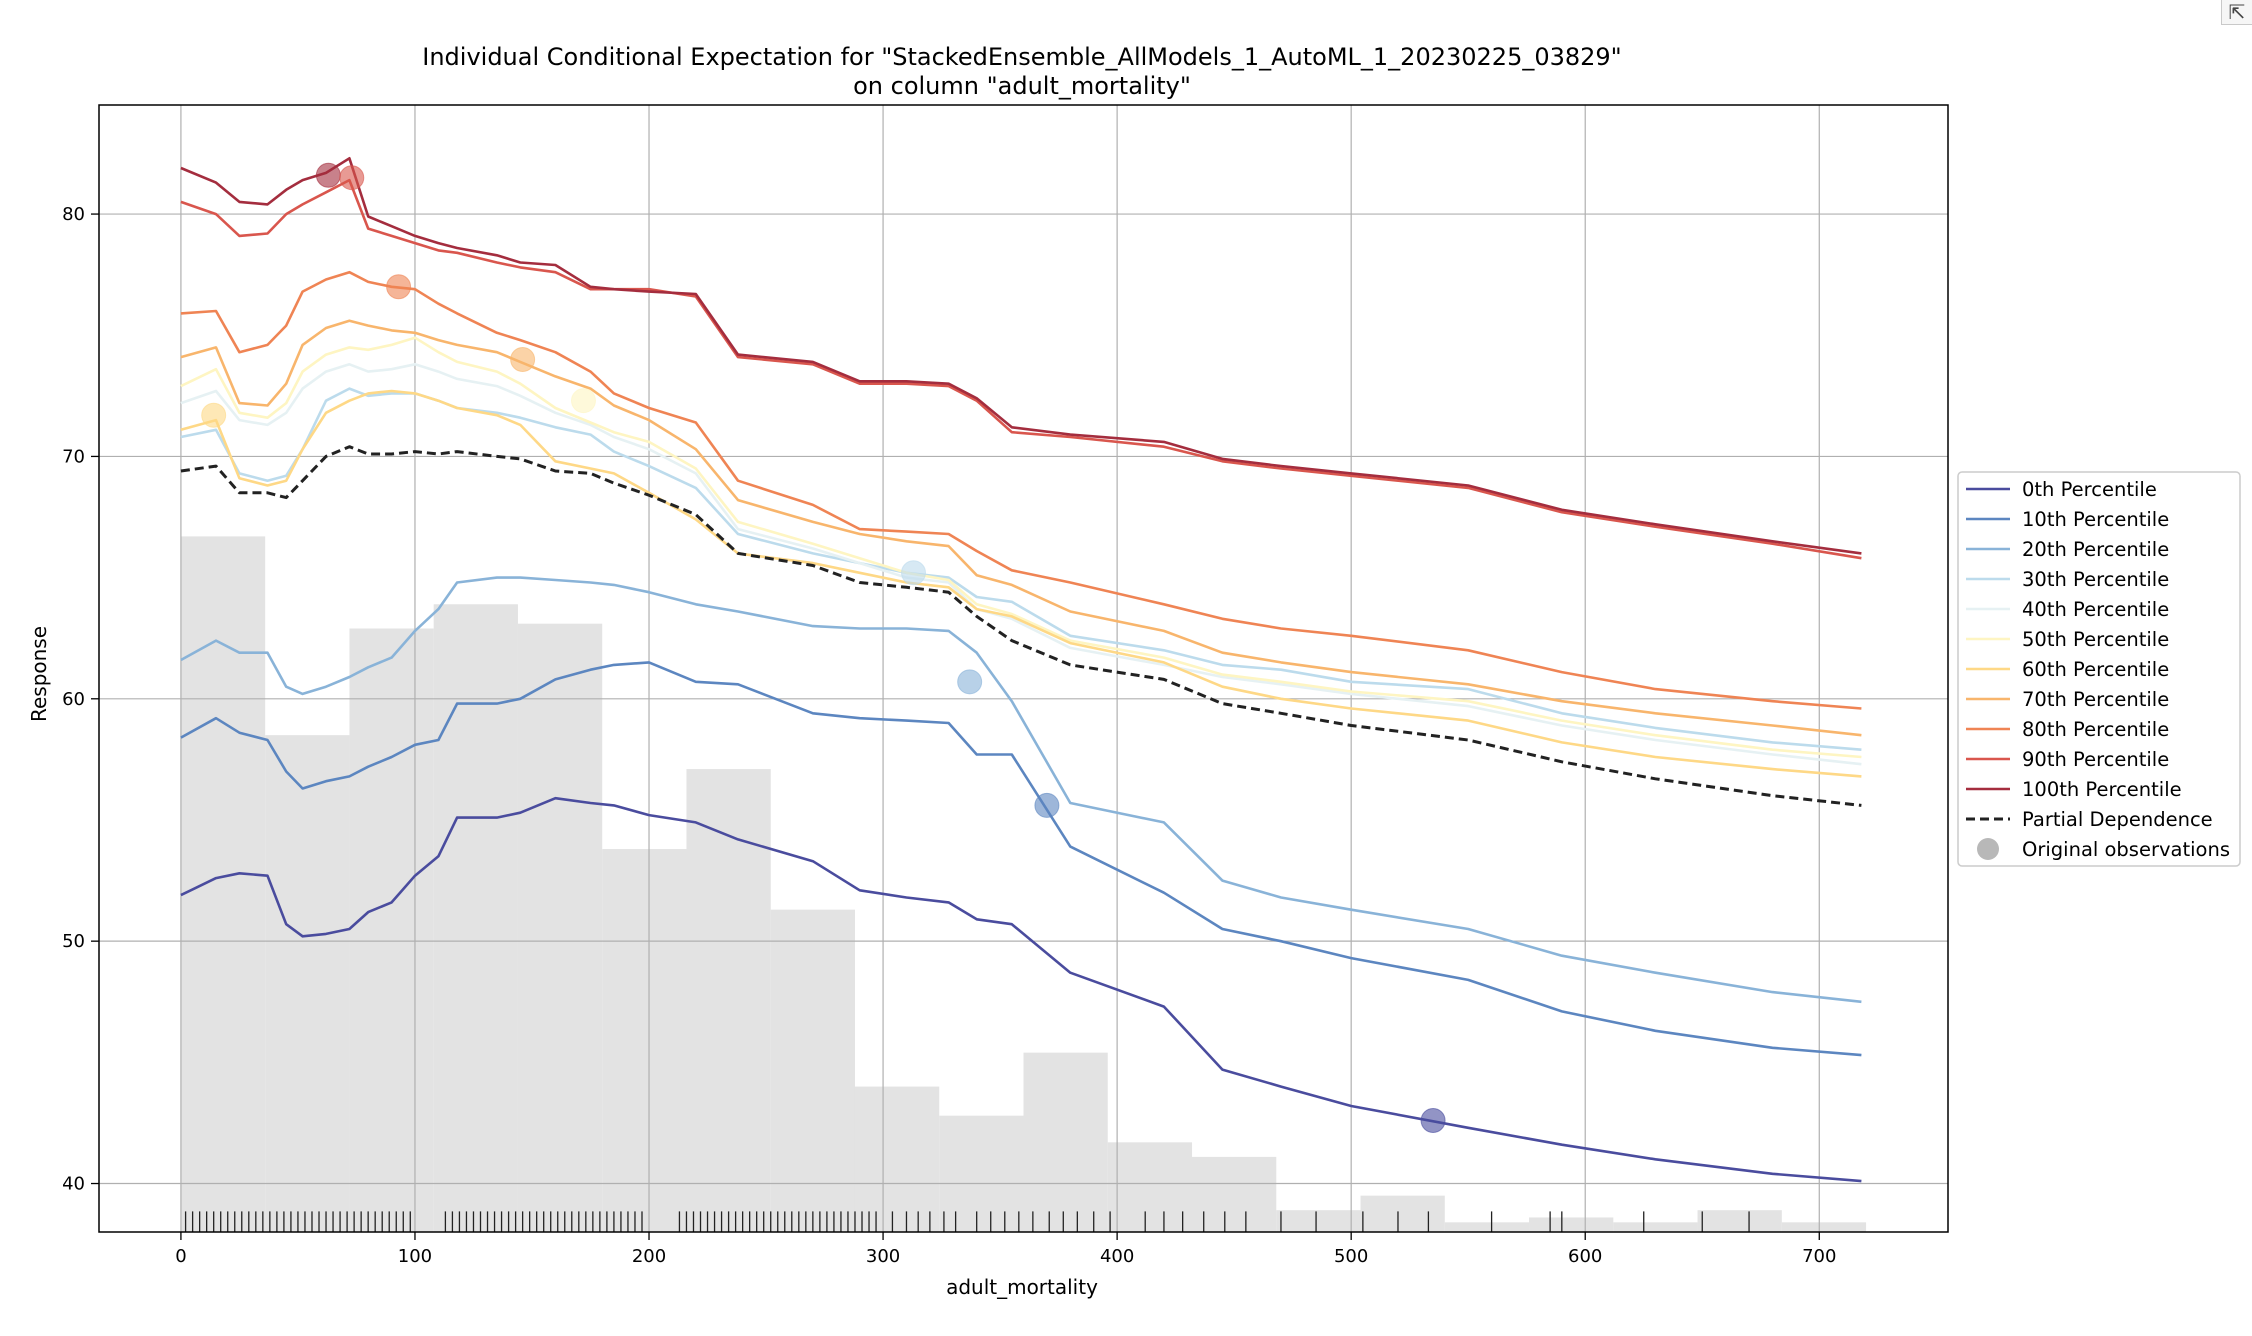 This screenshot has width=2252, height=1336. Describe the element at coordinates (2236, 12) in the screenshot. I see `expand-output-button: ⇱` at that location.